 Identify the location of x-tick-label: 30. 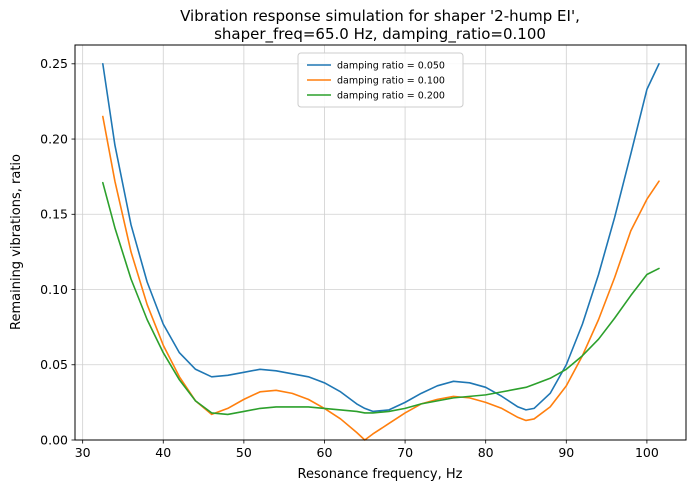
(83, 452).